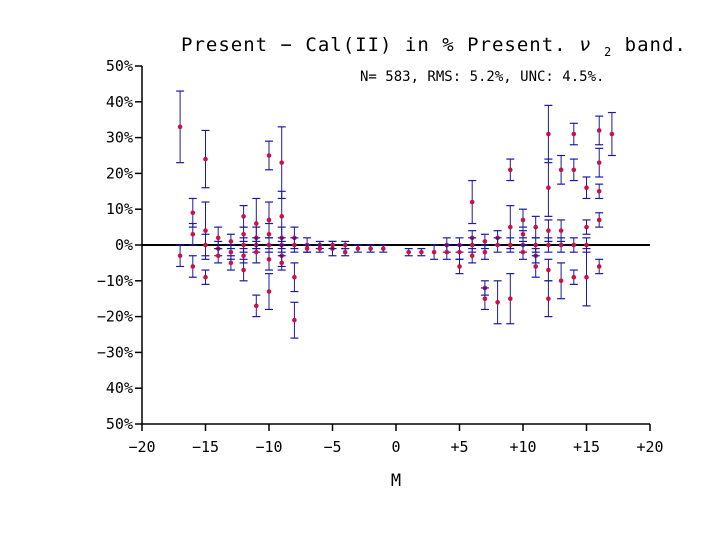  Describe the element at coordinates (522, 447) in the screenshot. I see `x-tick-label: +10` at that location.